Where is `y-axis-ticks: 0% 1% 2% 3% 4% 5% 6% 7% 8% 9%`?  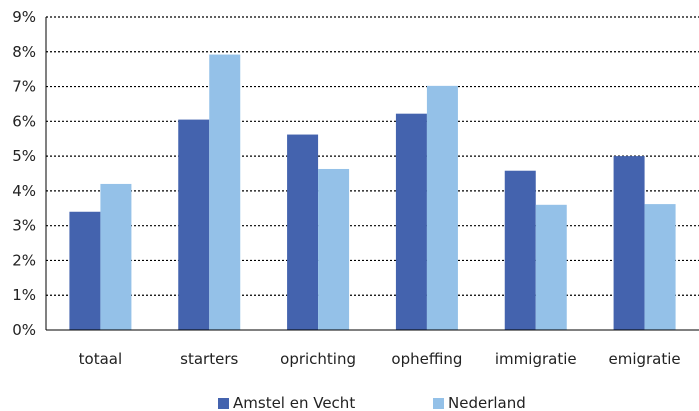
y-axis-ticks: 0% 1% 2% 3% 4% 5% 6% 7% 8% 9% is located at coordinates (24, 173).